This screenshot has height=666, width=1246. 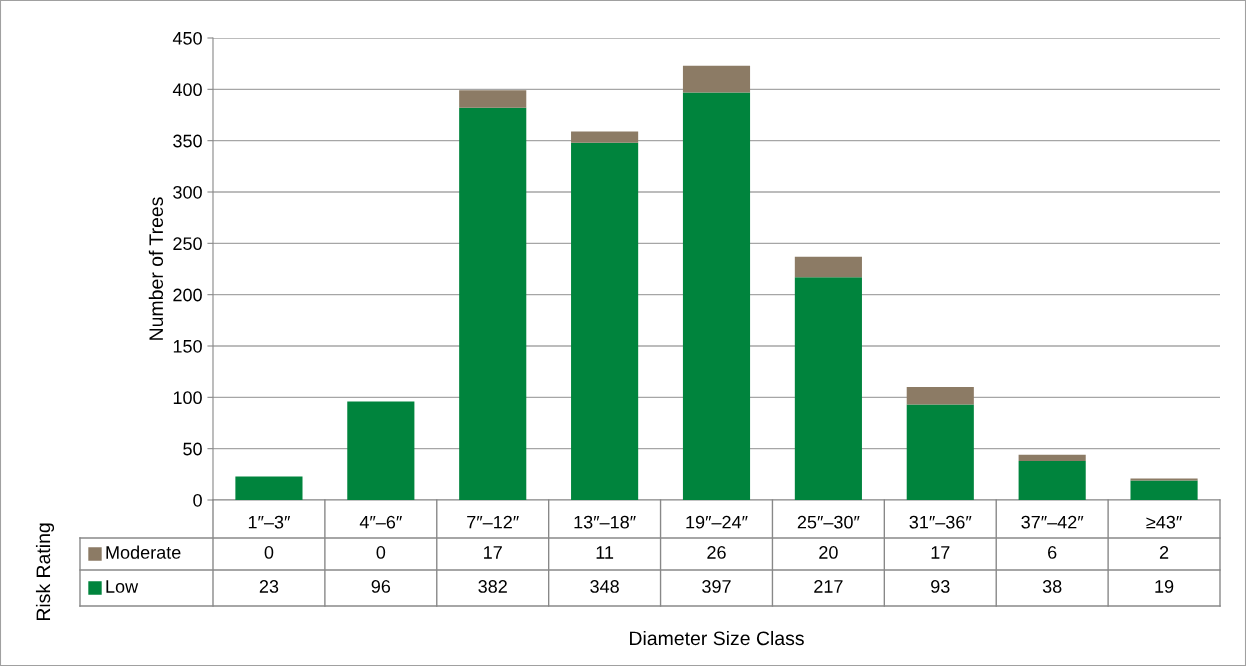 I want to click on data-label: 38, so click(x=1052, y=586).